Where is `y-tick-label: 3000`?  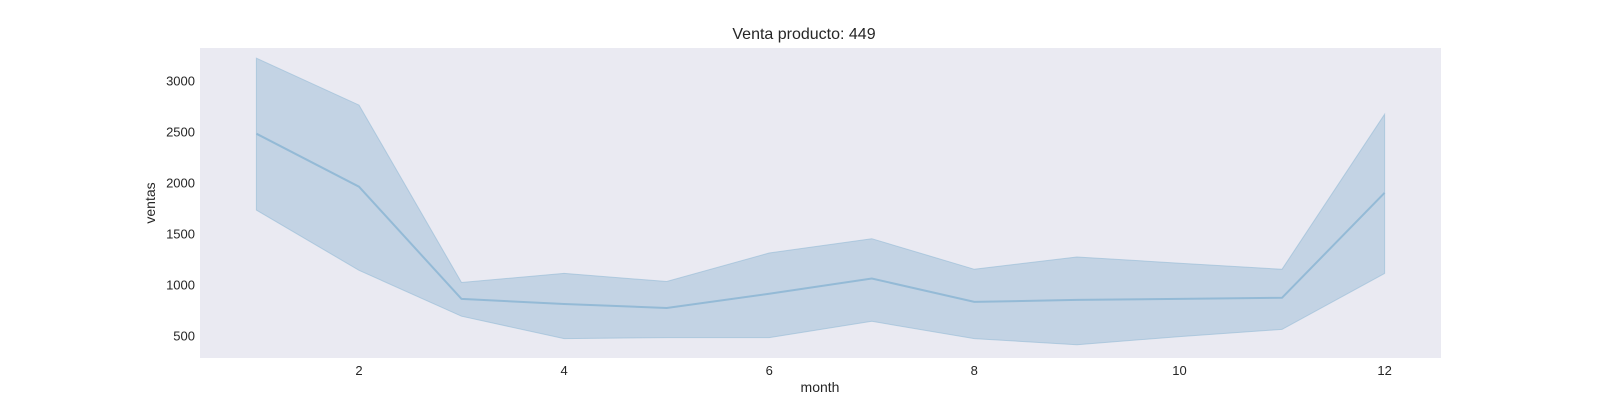 y-tick-label: 3000 is located at coordinates (180, 81).